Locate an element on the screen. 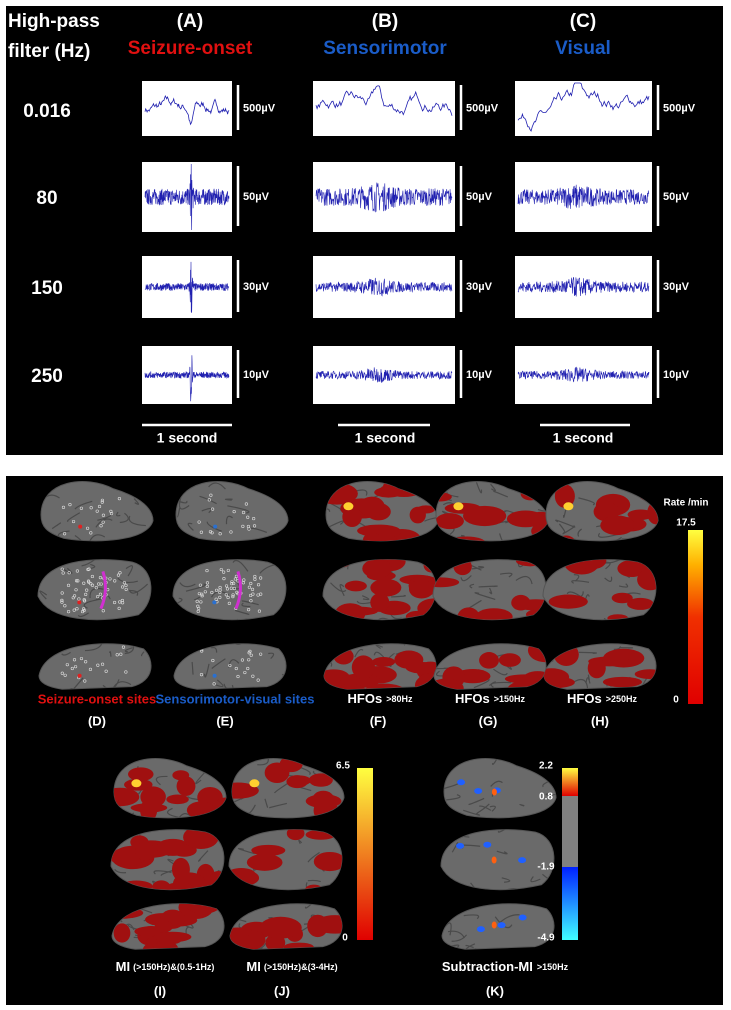 Image resolution: width=731 pixels, height=1010 pixels. marker is located at coordinates (238, 590).